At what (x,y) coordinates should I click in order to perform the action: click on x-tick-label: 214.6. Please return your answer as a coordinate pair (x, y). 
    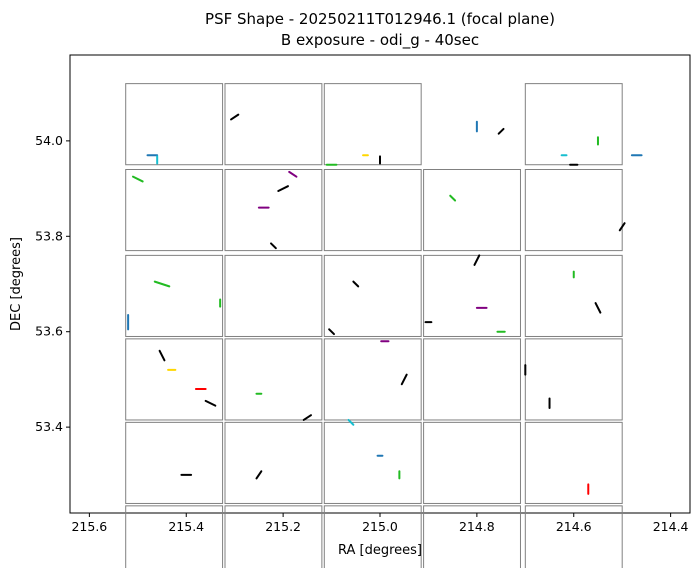
    Looking at the image, I should click on (574, 526).